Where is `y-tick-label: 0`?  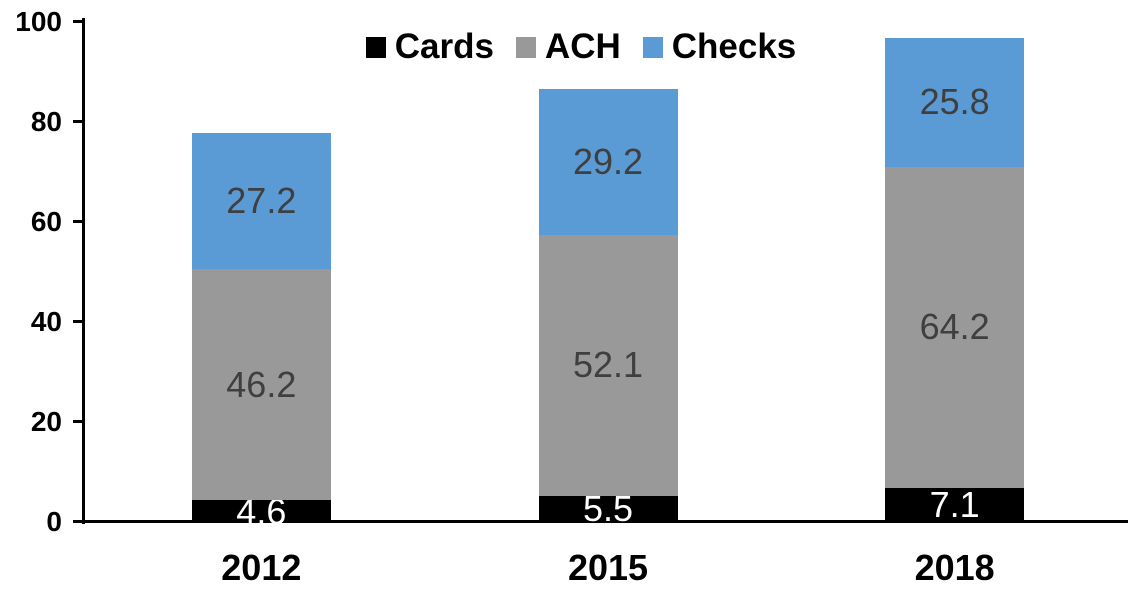 y-tick-label: 0 is located at coordinates (54, 521).